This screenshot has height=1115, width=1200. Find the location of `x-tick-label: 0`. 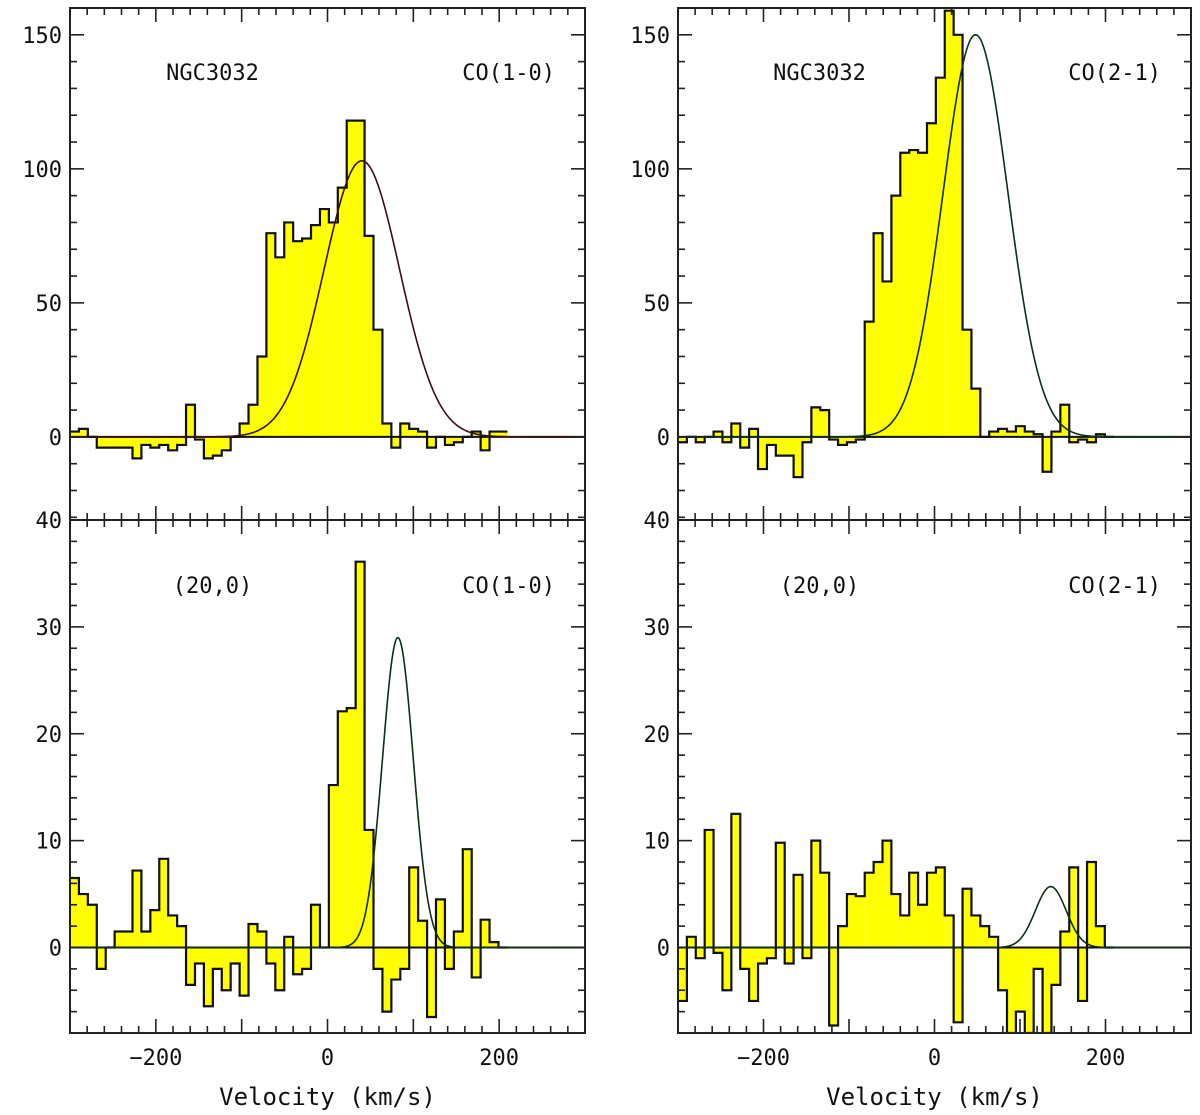

x-tick-label: 0 is located at coordinates (934, 1058).